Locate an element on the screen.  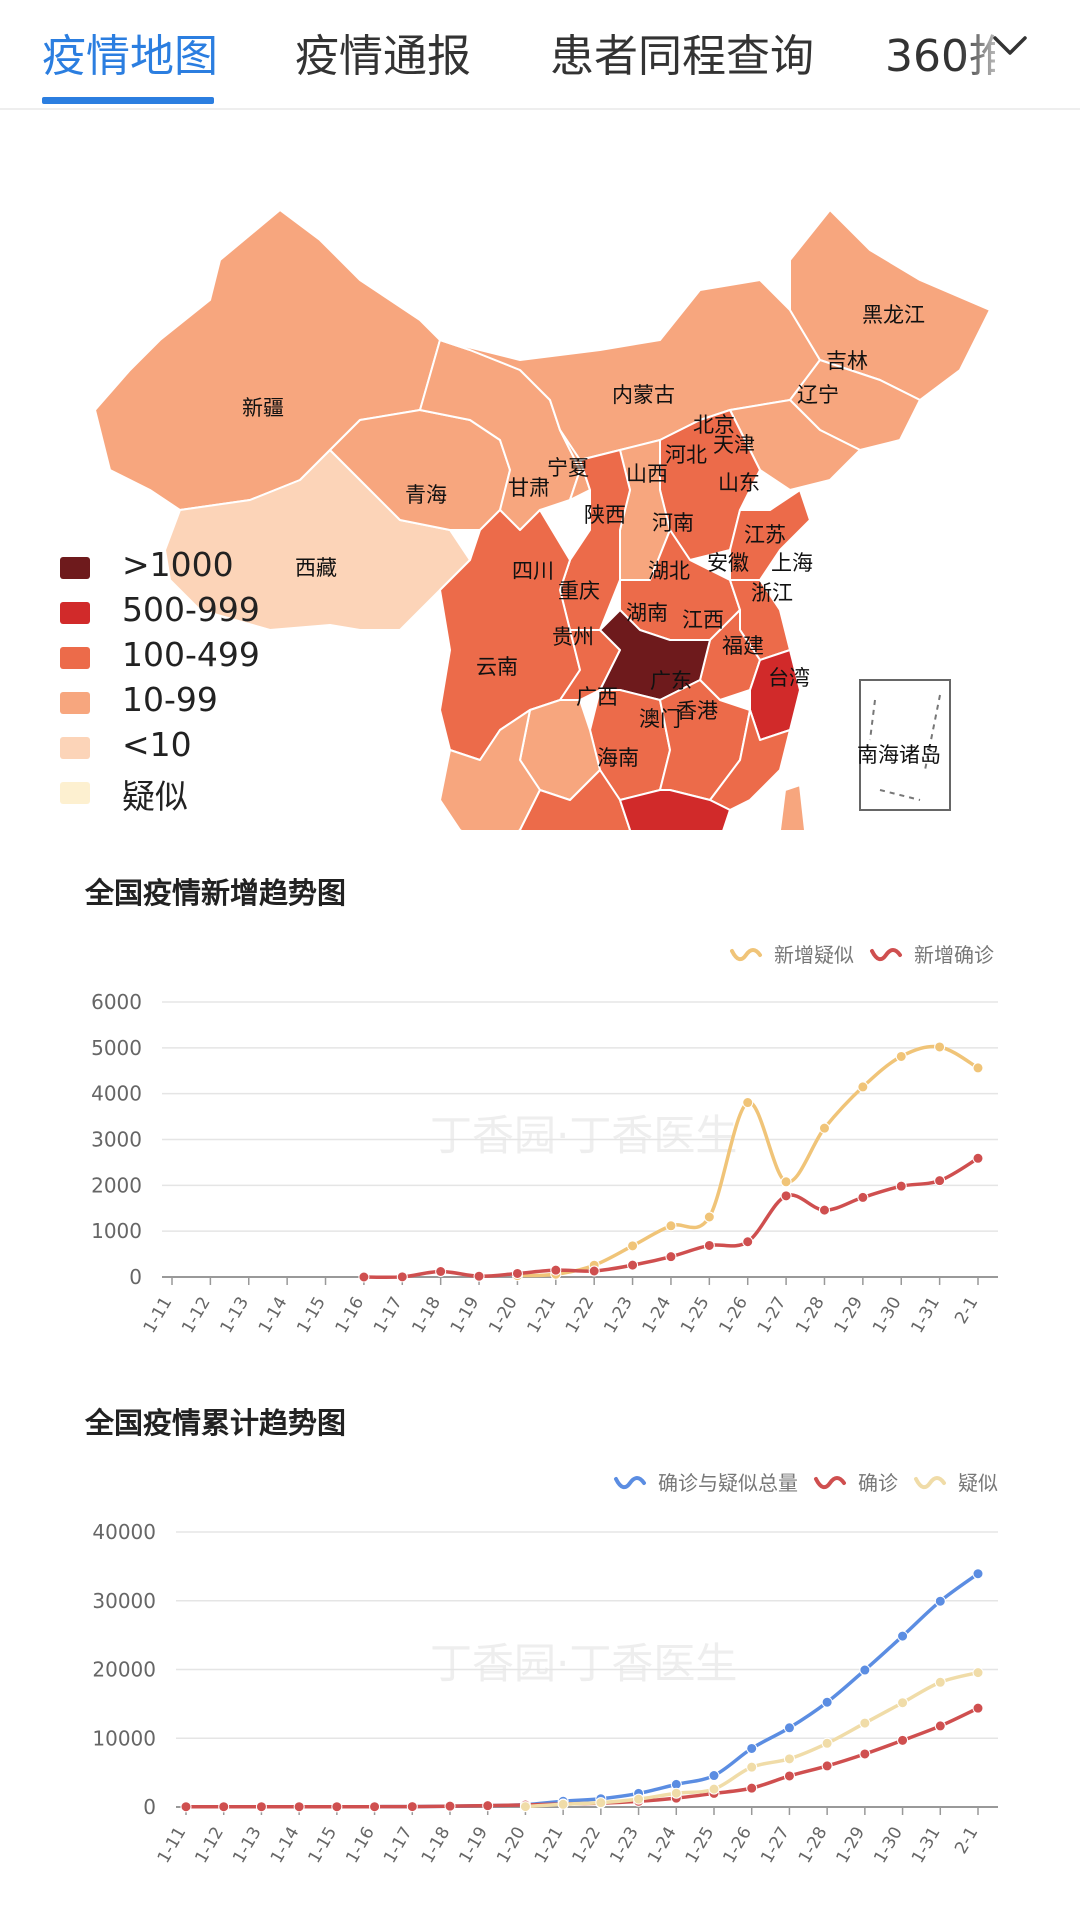
tab-patient-trip-query: 患者同程查询 is located at coordinates (682, 56).